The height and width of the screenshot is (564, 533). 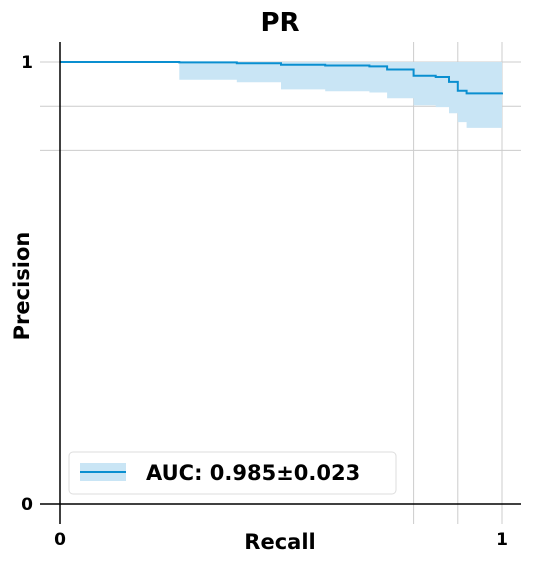 I want to click on y-tick-label-1: 1, so click(x=27, y=63).